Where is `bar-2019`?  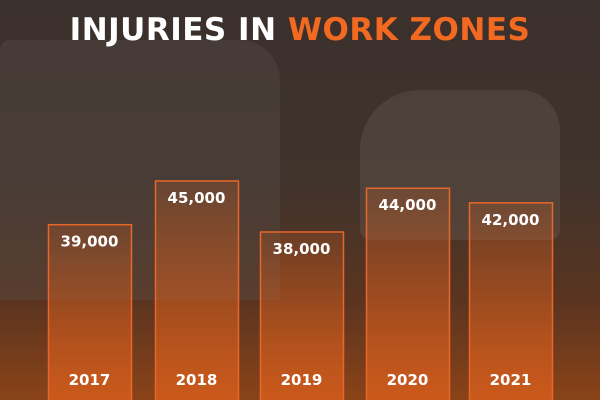
bar-2019 is located at coordinates (302, 315).